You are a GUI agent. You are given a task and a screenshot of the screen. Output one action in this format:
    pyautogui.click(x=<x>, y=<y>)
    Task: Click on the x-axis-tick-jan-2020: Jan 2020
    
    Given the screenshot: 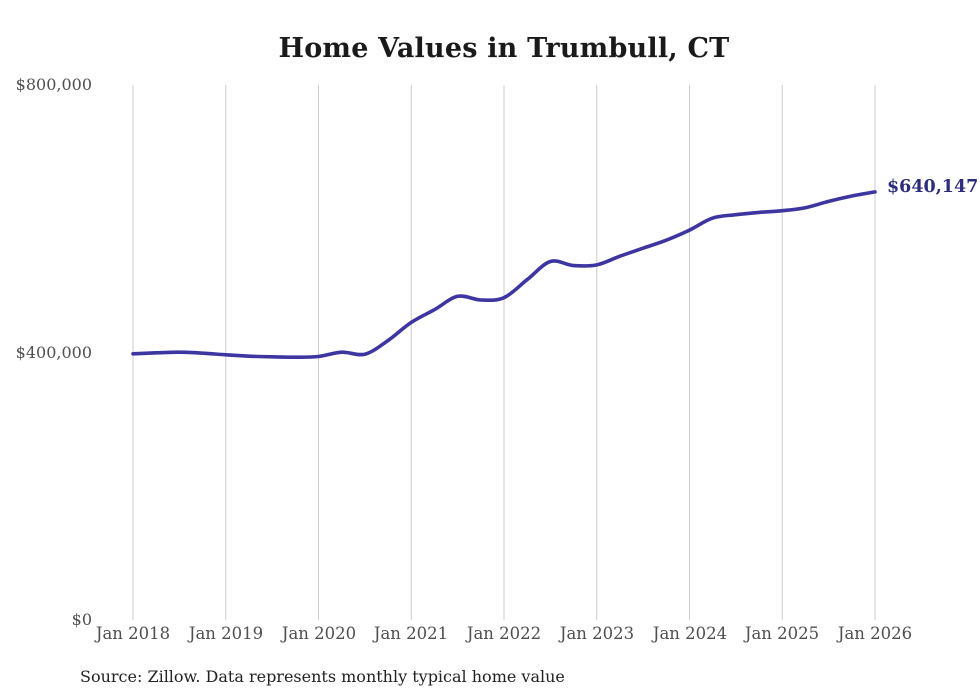 What is the action you would take?
    pyautogui.click(x=319, y=633)
    